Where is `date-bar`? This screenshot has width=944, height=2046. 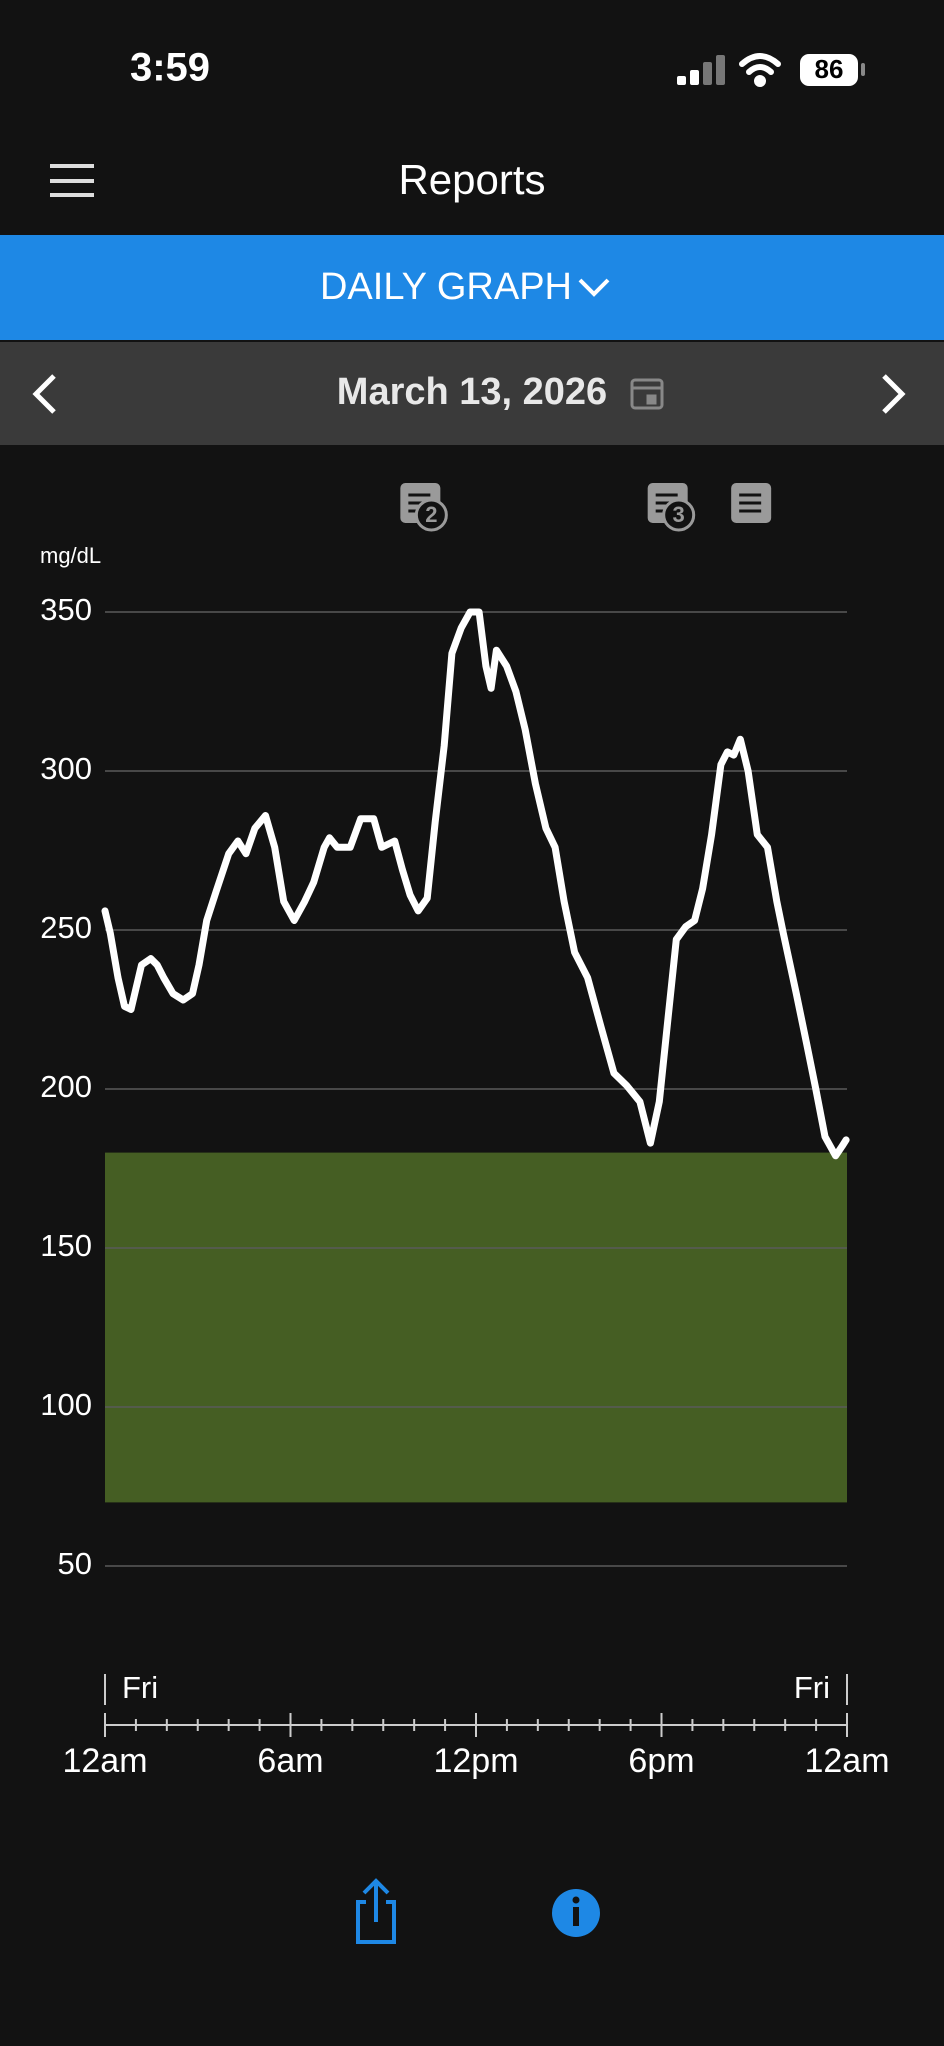 date-bar is located at coordinates (472, 393).